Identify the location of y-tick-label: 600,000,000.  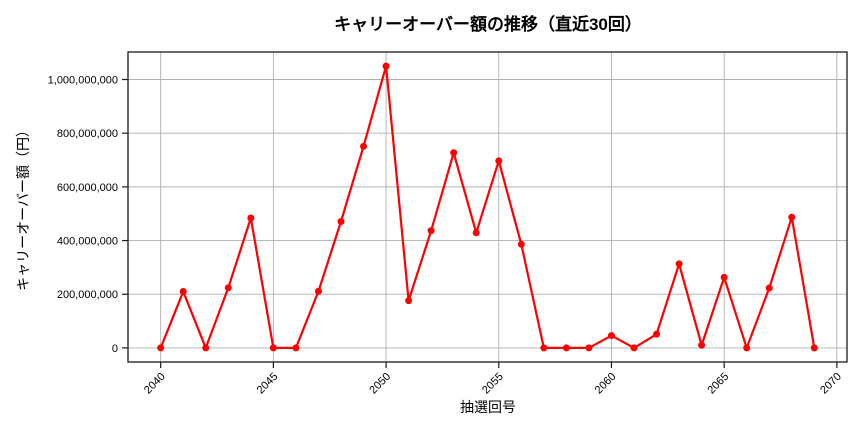
(87, 188).